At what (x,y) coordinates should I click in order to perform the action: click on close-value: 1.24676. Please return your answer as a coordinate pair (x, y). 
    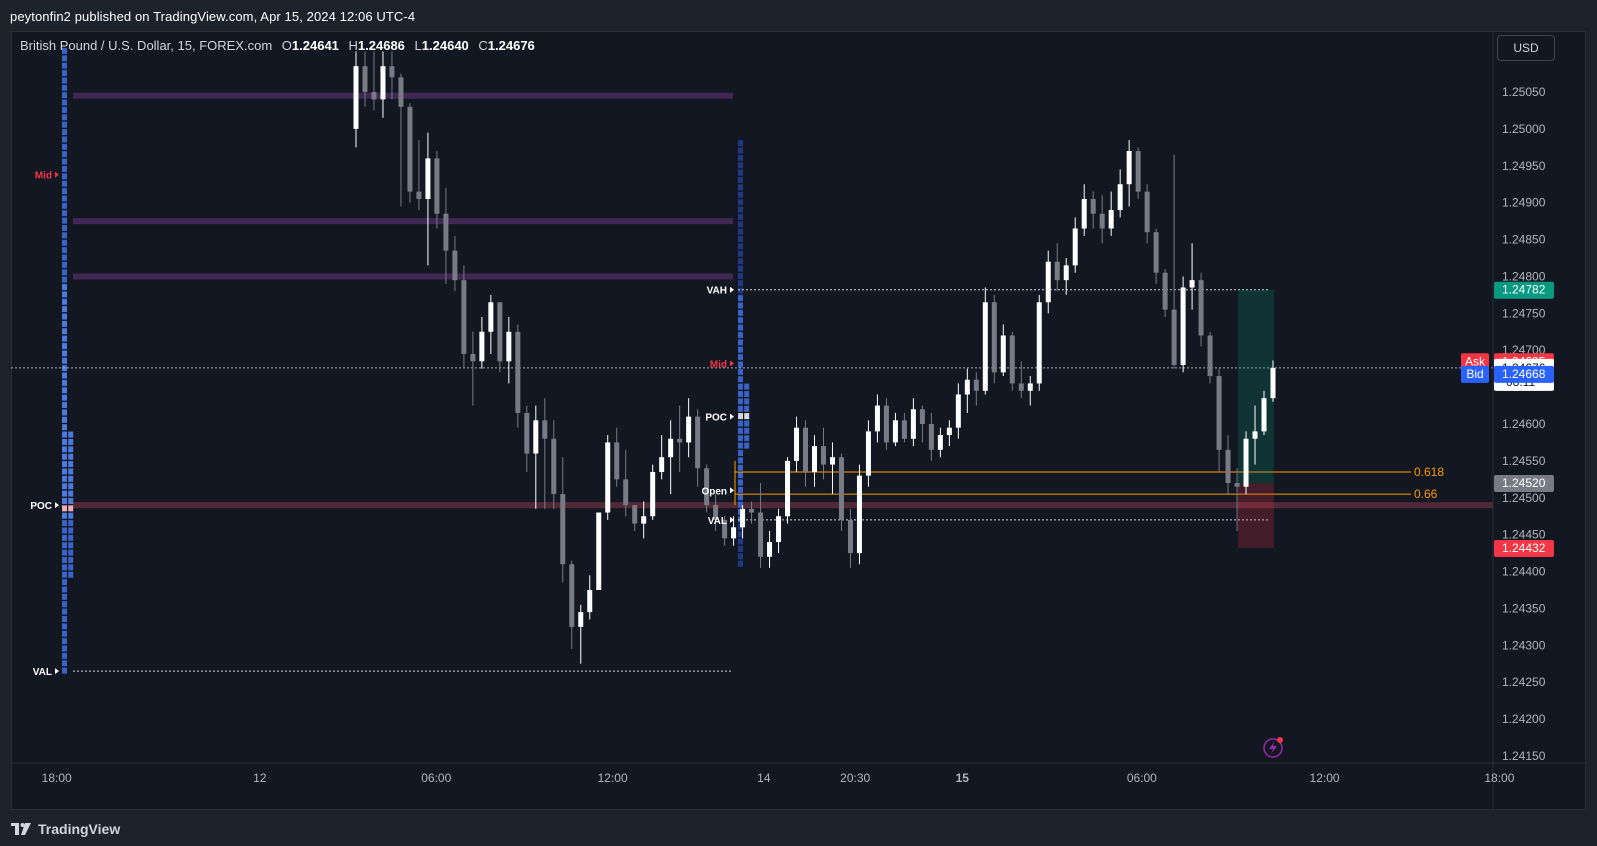
    Looking at the image, I should click on (511, 45).